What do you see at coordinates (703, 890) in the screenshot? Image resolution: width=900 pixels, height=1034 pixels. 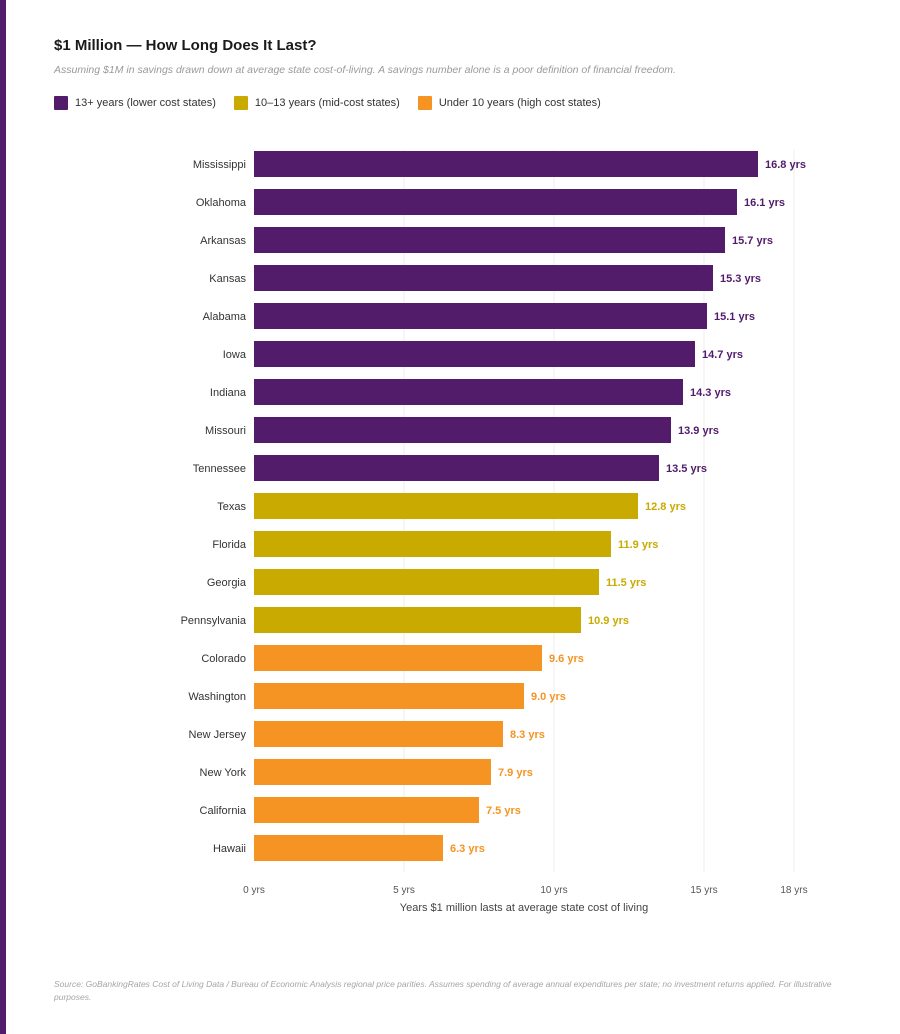 I see `x-tick-label: 15 yrs` at bounding box center [703, 890].